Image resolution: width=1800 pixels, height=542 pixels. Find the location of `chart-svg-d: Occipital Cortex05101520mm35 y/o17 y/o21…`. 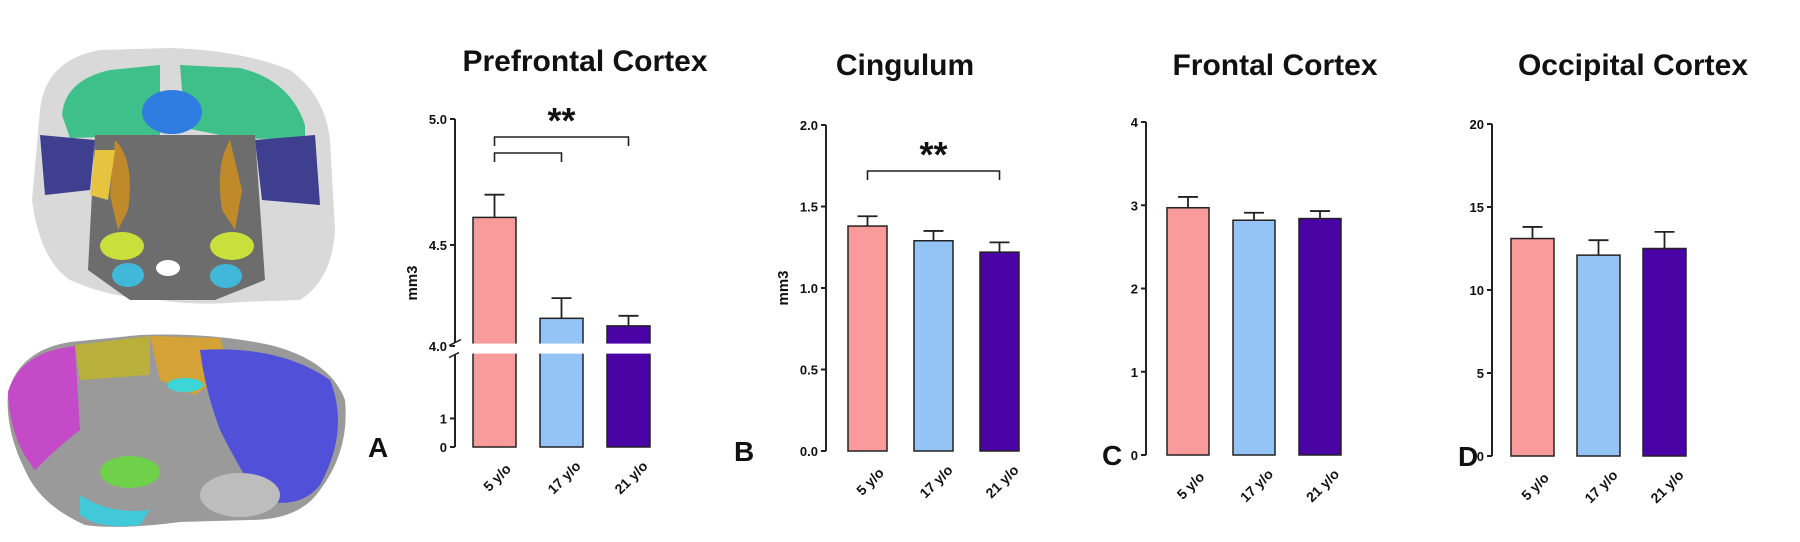

chart-svg-d: Occipital Cortex05101520mm35 y/o17 y/o21… is located at coordinates (1603, 277).